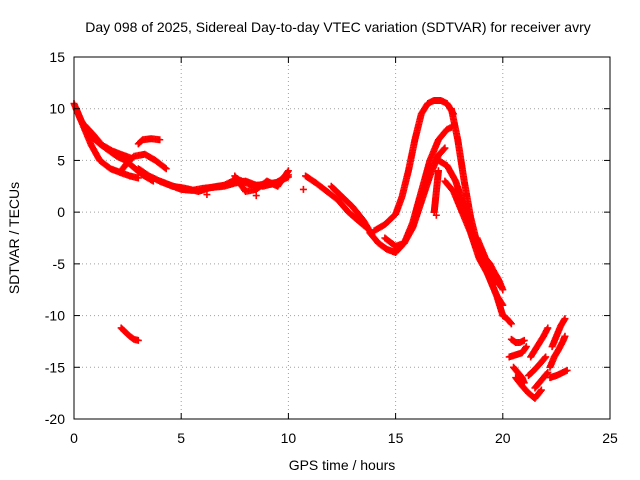 The image size is (640, 480). Describe the element at coordinates (289, 438) in the screenshot. I see `x-tick-label: 10` at that location.